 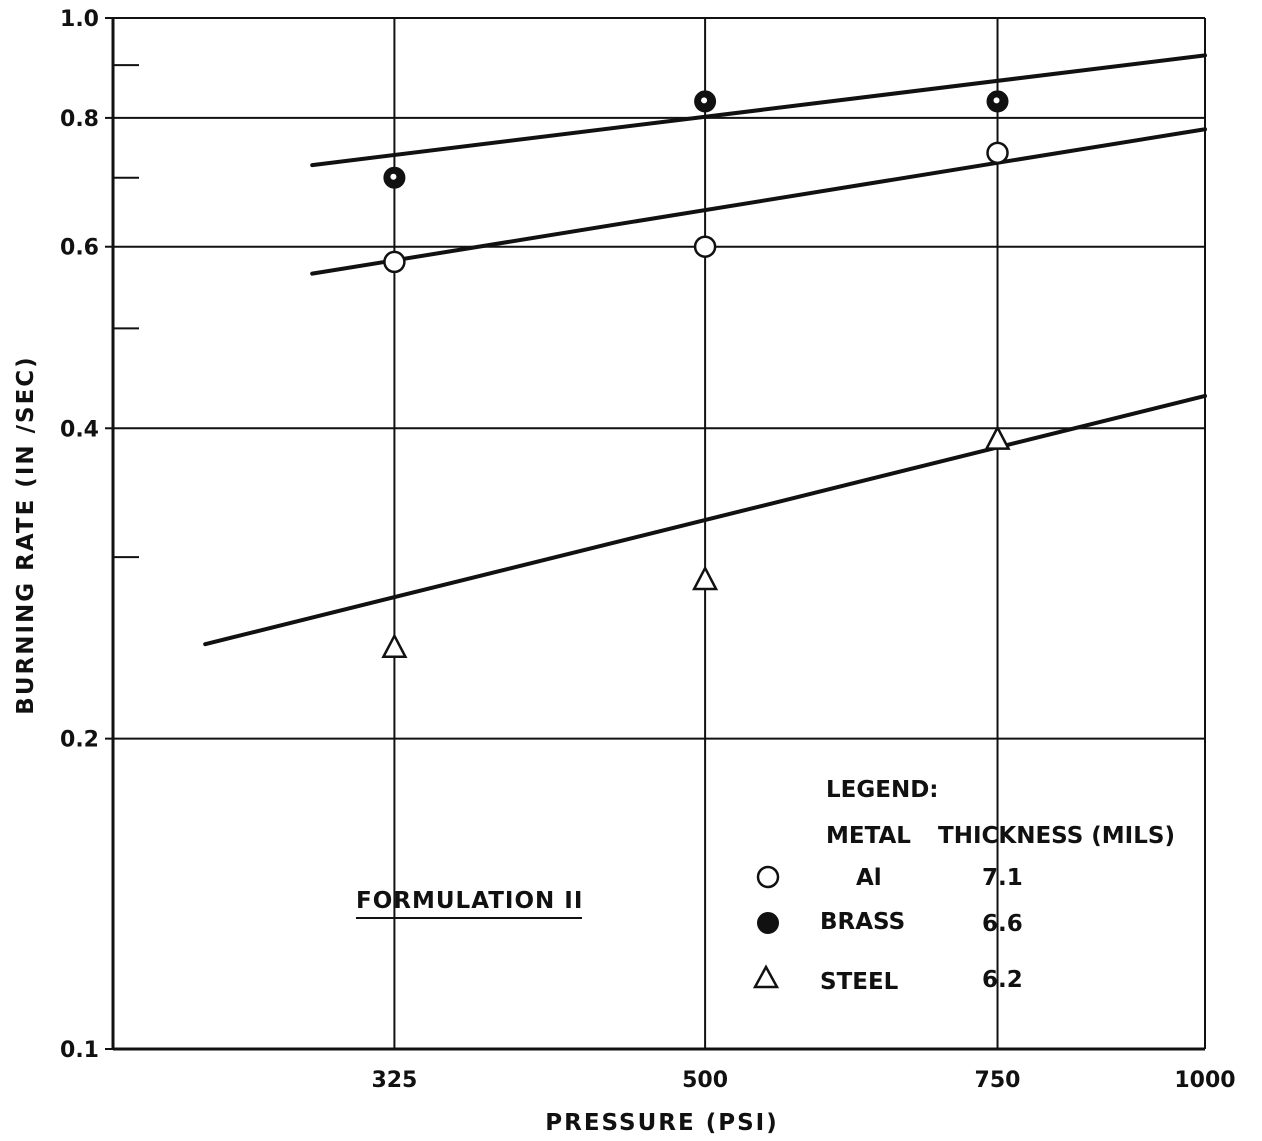 What do you see at coordinates (79, 1050) in the screenshot?
I see `y-tick-label-0.1: 0.1` at bounding box center [79, 1050].